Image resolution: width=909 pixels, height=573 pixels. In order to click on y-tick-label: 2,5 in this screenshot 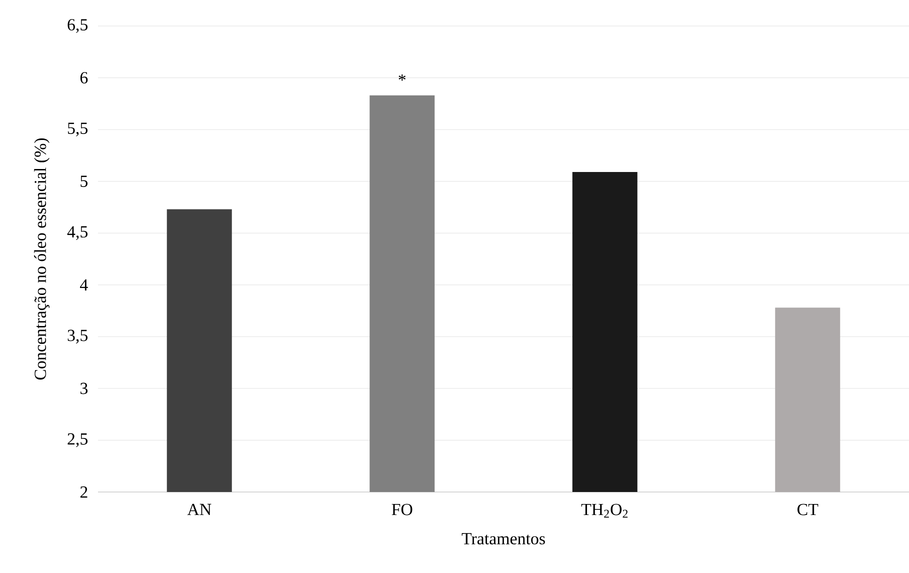, I will do `click(78, 440)`.